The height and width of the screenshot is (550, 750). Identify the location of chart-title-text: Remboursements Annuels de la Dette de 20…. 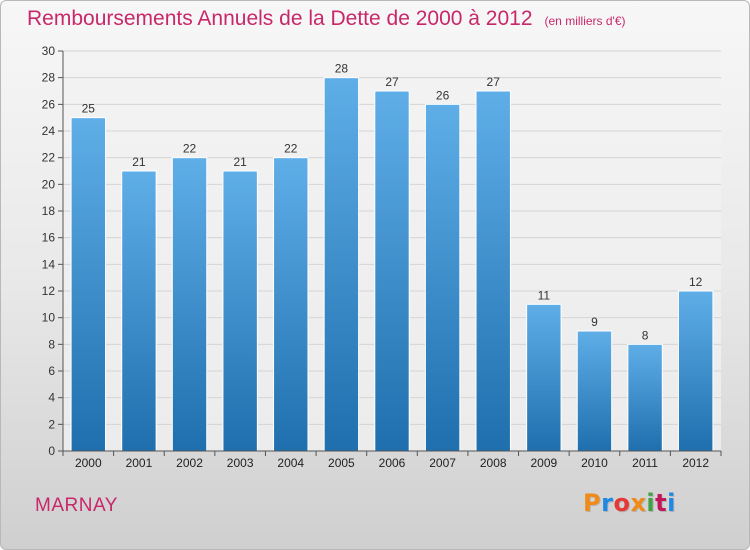
(280, 18).